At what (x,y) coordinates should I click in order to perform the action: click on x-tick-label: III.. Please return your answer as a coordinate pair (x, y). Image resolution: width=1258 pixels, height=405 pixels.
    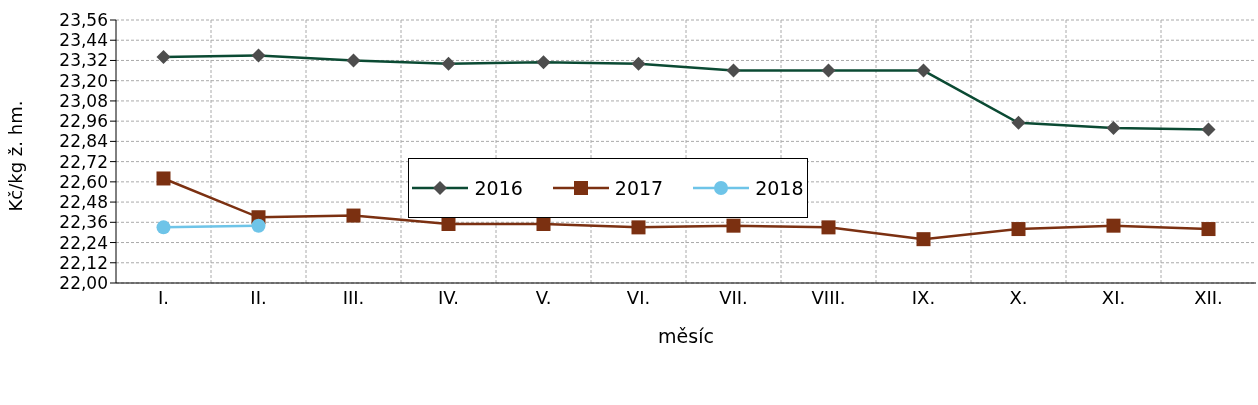
    Looking at the image, I should click on (353, 297).